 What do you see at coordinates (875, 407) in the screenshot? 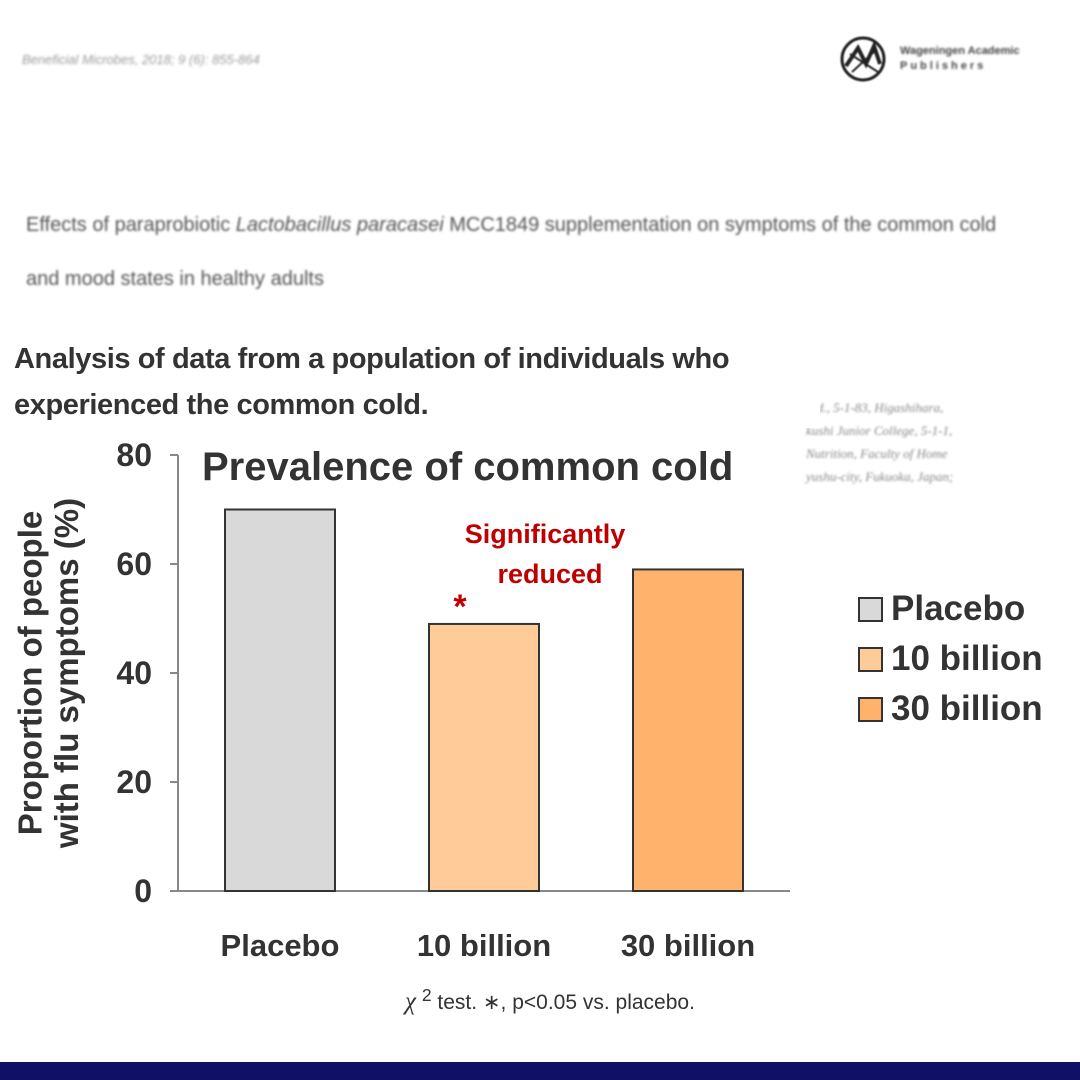
I see `affiliation-line-1: Ltd., 5-1-83, Higashihara,` at bounding box center [875, 407].